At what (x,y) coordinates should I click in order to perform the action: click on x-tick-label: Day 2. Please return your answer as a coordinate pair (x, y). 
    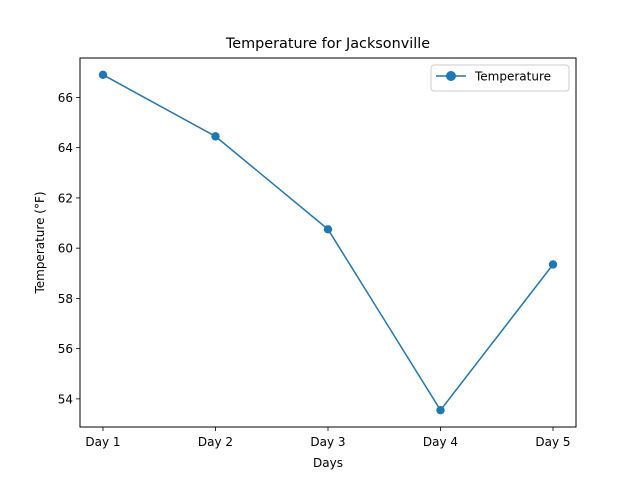
    Looking at the image, I should click on (215, 442).